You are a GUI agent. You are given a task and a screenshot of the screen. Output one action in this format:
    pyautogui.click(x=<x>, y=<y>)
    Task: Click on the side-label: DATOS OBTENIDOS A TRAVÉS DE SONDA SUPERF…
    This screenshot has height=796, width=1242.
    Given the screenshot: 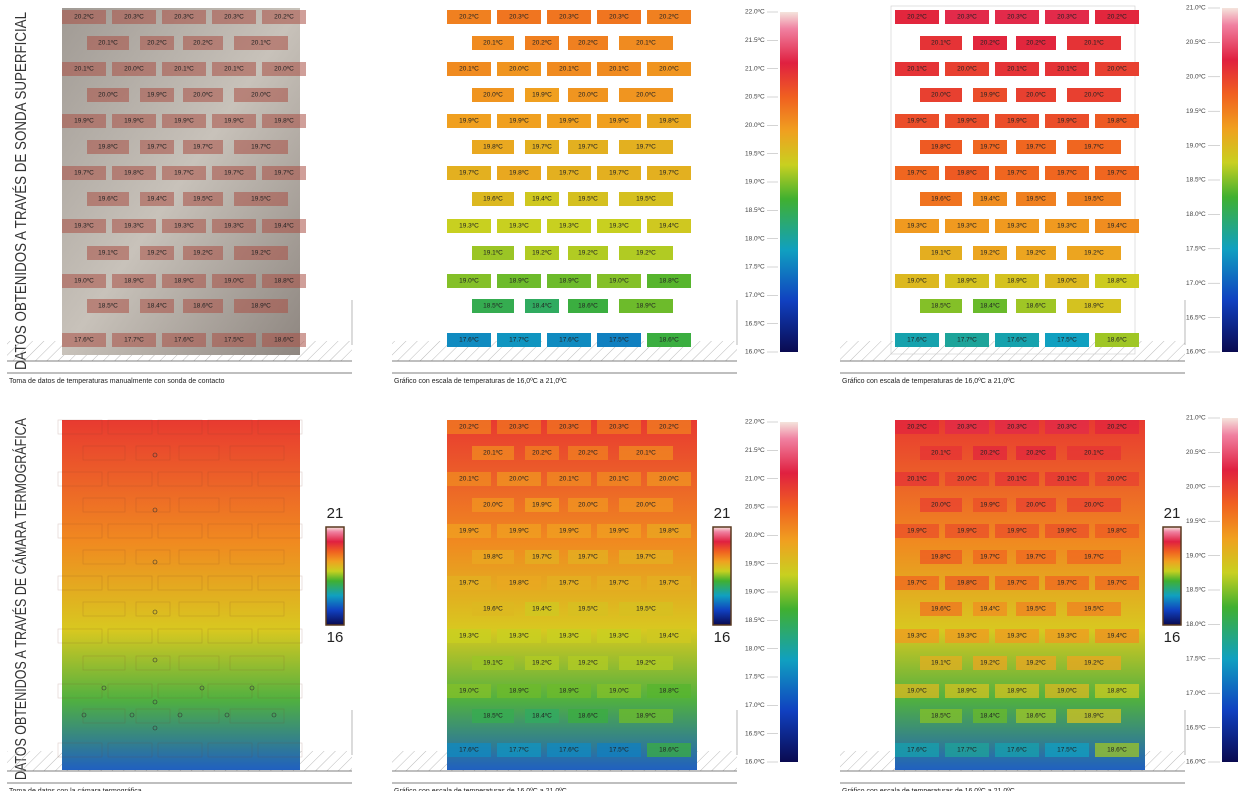 What is the action you would take?
    pyautogui.click(x=20, y=191)
    